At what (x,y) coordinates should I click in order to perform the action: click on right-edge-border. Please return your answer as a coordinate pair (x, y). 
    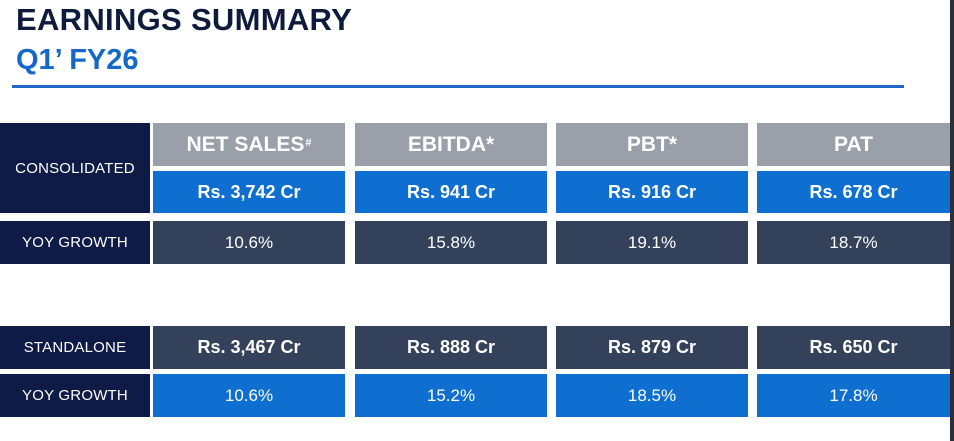
    Looking at the image, I should click on (952, 220).